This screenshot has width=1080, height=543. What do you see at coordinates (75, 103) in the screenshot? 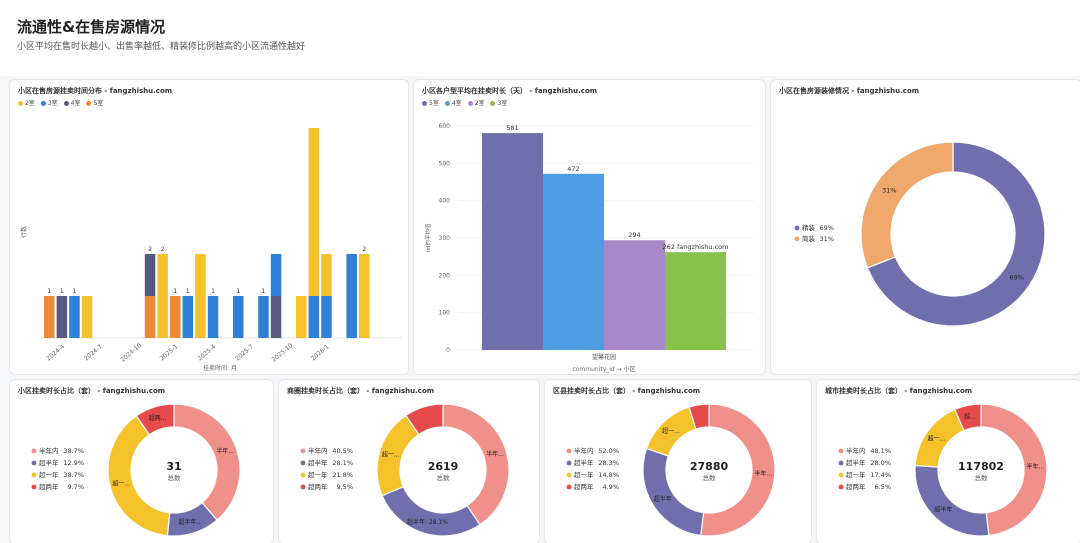
I see `legend-label: 4室` at bounding box center [75, 103].